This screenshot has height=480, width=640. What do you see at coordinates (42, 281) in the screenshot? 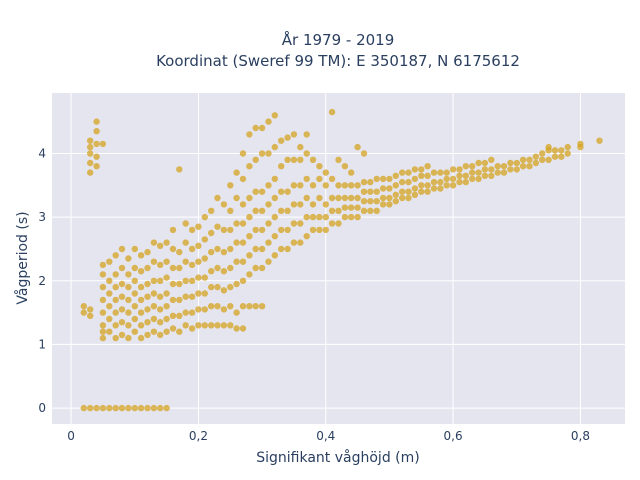
I see `y-tick-label: 2` at bounding box center [42, 281].